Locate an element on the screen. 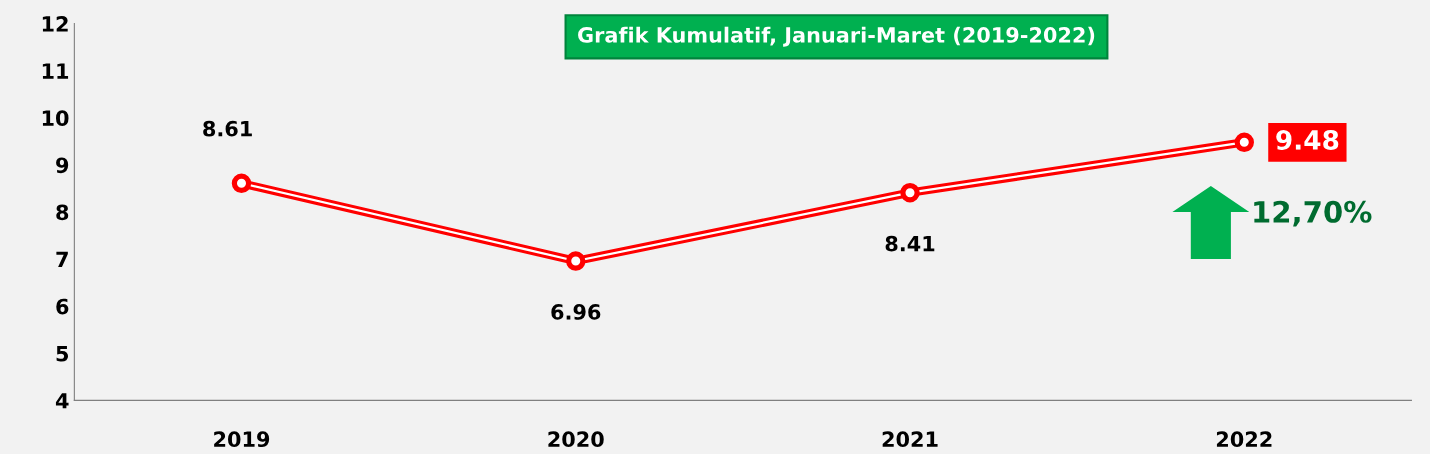 This screenshot has height=454, width=1430. data-label: 6.96 is located at coordinates (576, 312).